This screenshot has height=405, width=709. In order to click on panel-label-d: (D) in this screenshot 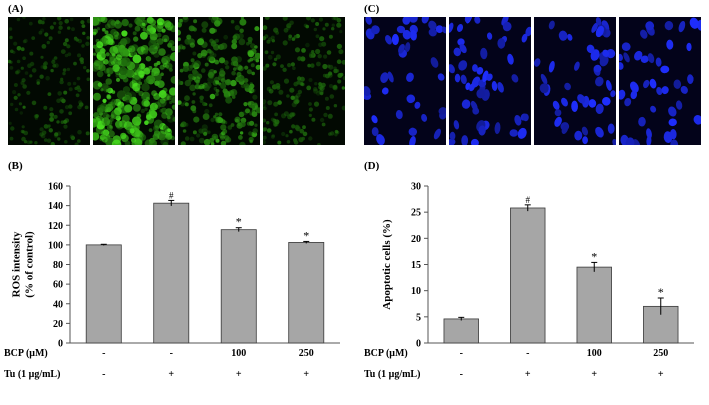, I will do `click(372, 166)`.